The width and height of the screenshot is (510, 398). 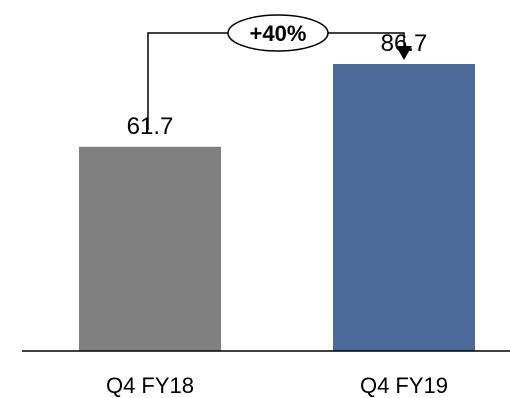 What do you see at coordinates (404, 385) in the screenshot?
I see `x-tick-label-2: Q4 FY19` at bounding box center [404, 385].